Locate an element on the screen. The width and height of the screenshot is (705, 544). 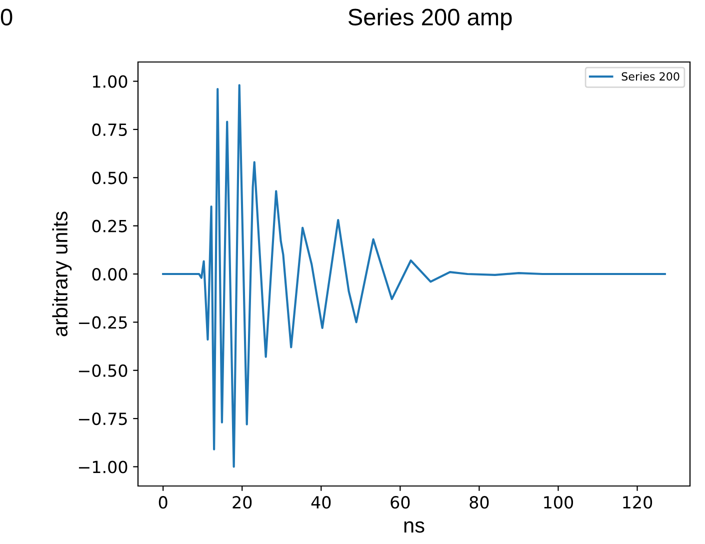
x-tick-label: 0 is located at coordinates (163, 502).